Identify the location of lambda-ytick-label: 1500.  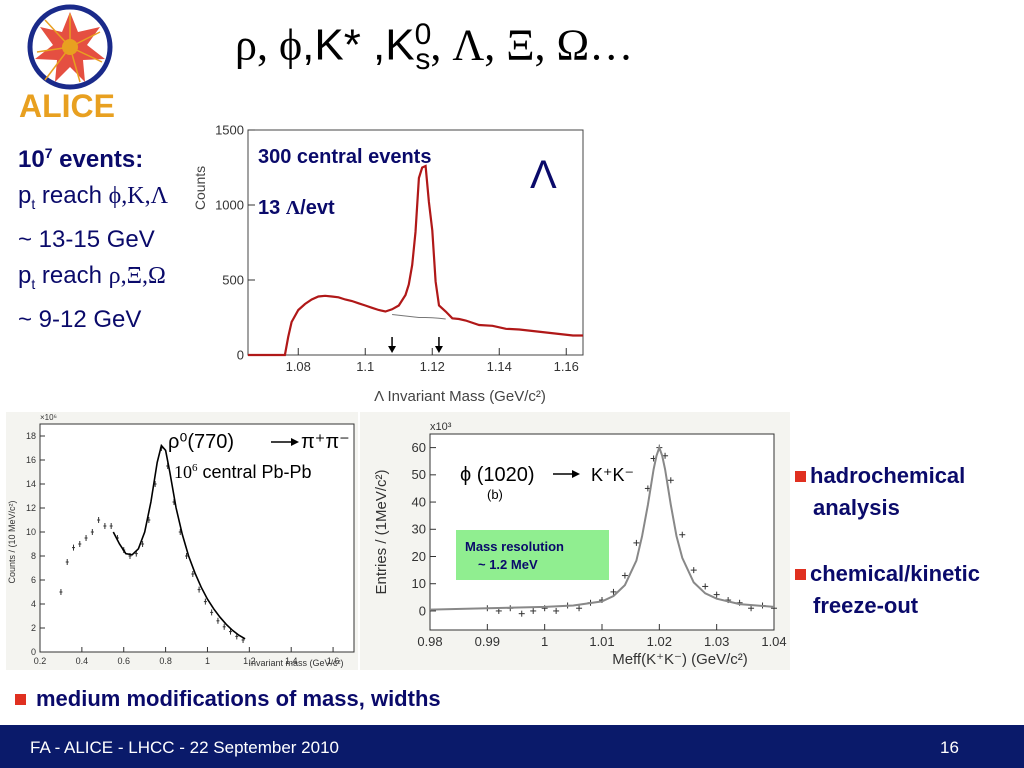
(229, 129).